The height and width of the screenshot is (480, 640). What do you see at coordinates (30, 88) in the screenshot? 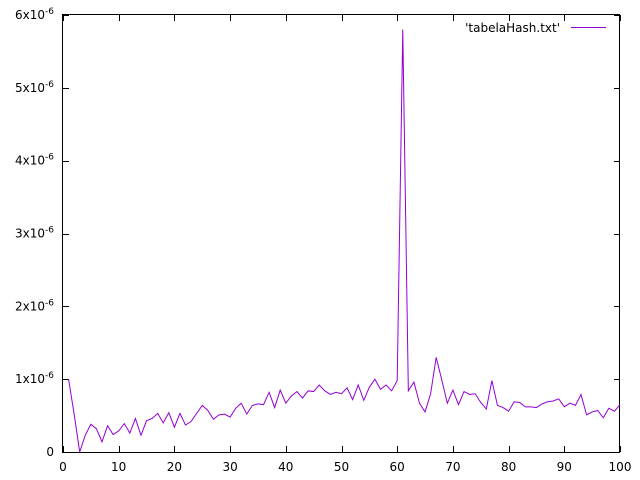
I see `y-tick-mantissa: 5x10` at bounding box center [30, 88].